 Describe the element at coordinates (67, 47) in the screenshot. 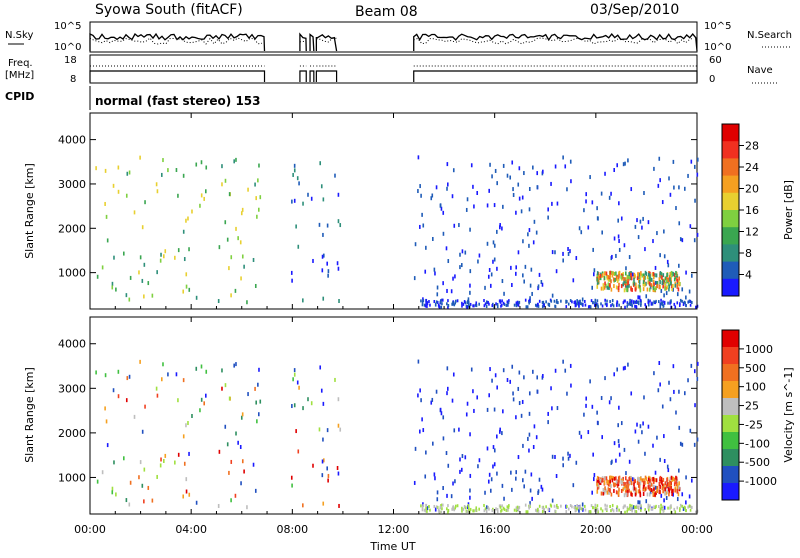

I see `noise-left-tick-bottom: 10^0` at that location.